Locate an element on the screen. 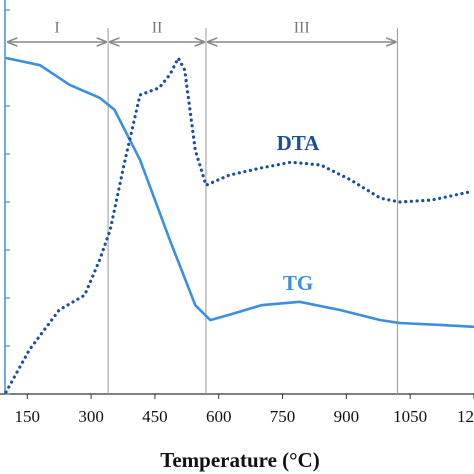 The height and width of the screenshot is (474, 474). x-axis-label: Temperature (°C) is located at coordinates (239, 460).